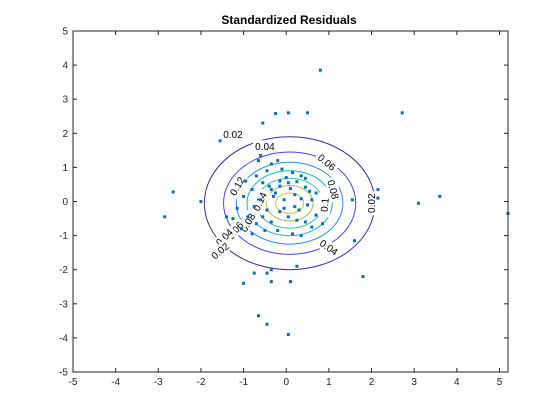  I want to click on x-tick-label: 3, so click(414, 382).